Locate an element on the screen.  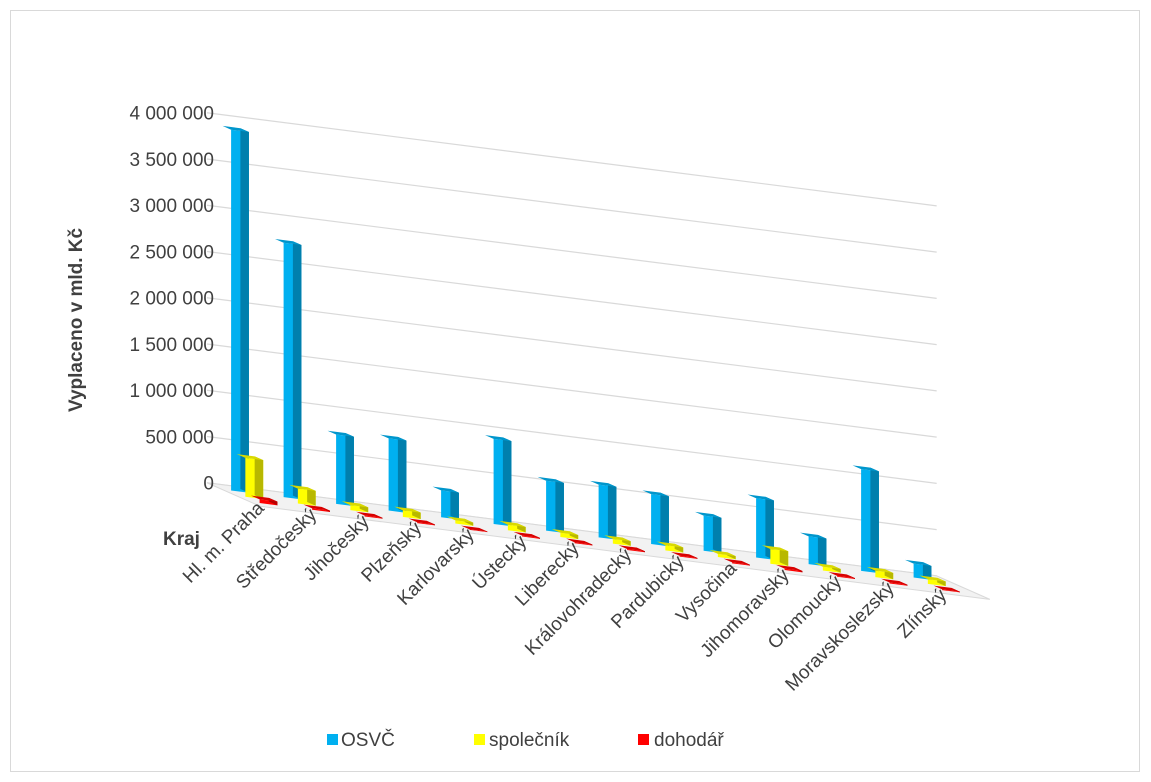
bar-dohodar-olomoucky is located at coordinates (841, 576).